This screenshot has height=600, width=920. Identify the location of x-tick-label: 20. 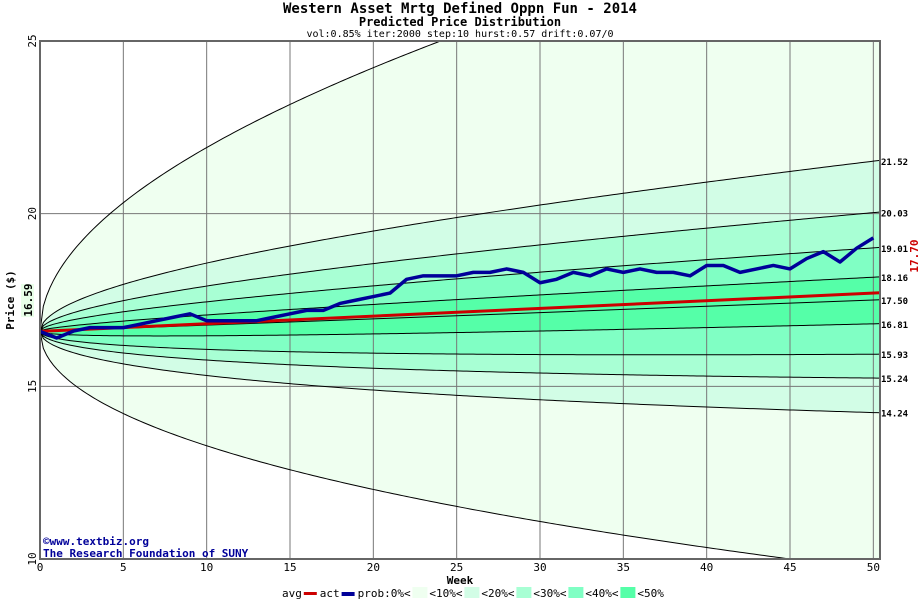
(373, 567).